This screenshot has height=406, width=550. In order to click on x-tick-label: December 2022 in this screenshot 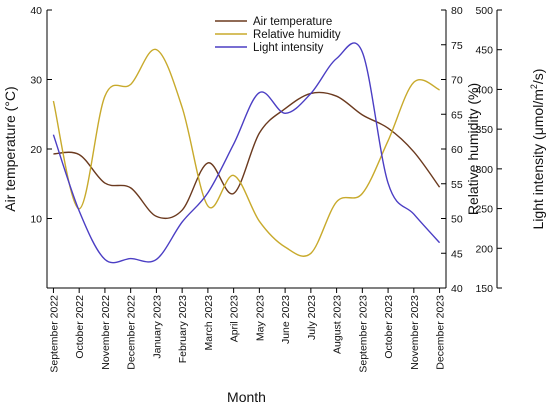, I will do `click(132, 332)`.